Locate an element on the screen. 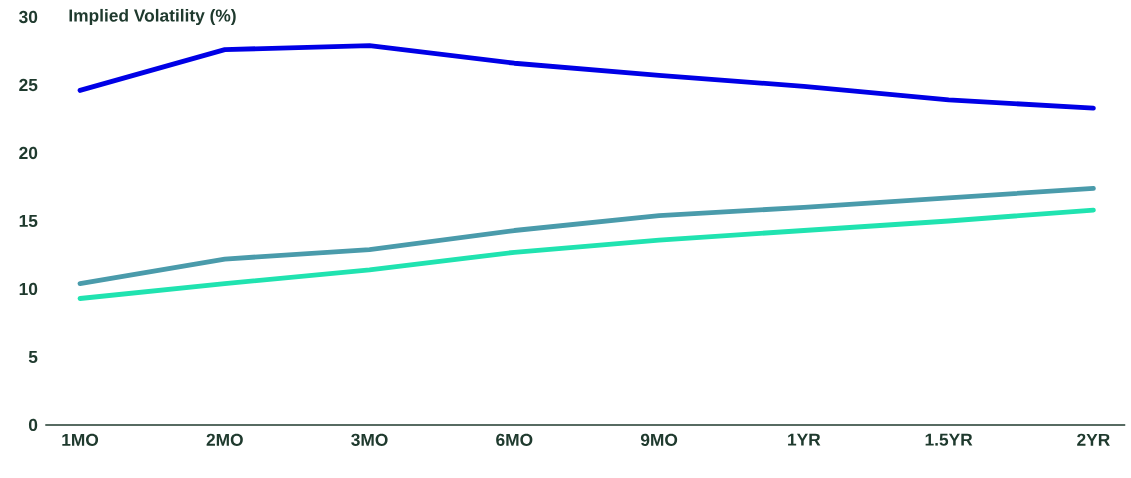  y-tick-label: 30 is located at coordinates (28, 17).